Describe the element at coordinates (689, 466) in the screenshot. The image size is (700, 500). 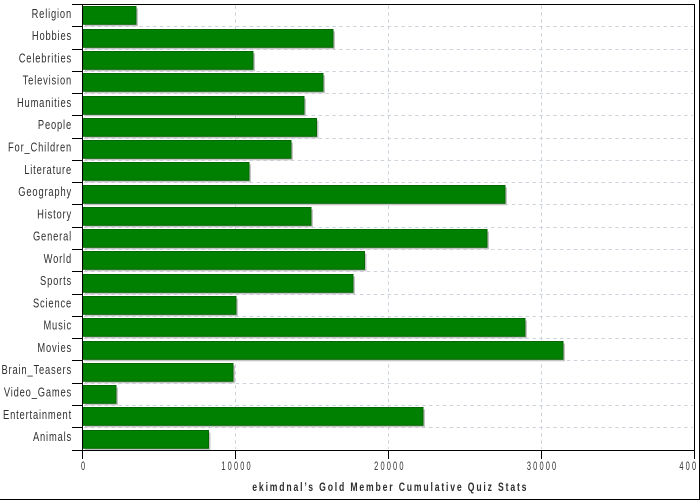
I see `svg-text: 40000` at that location.